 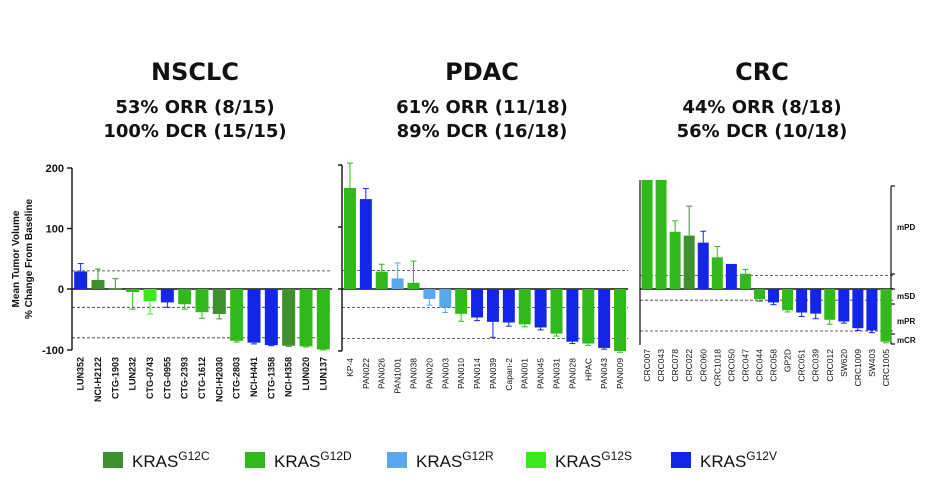 I want to click on panel-title: CRC, so click(x=762, y=72).